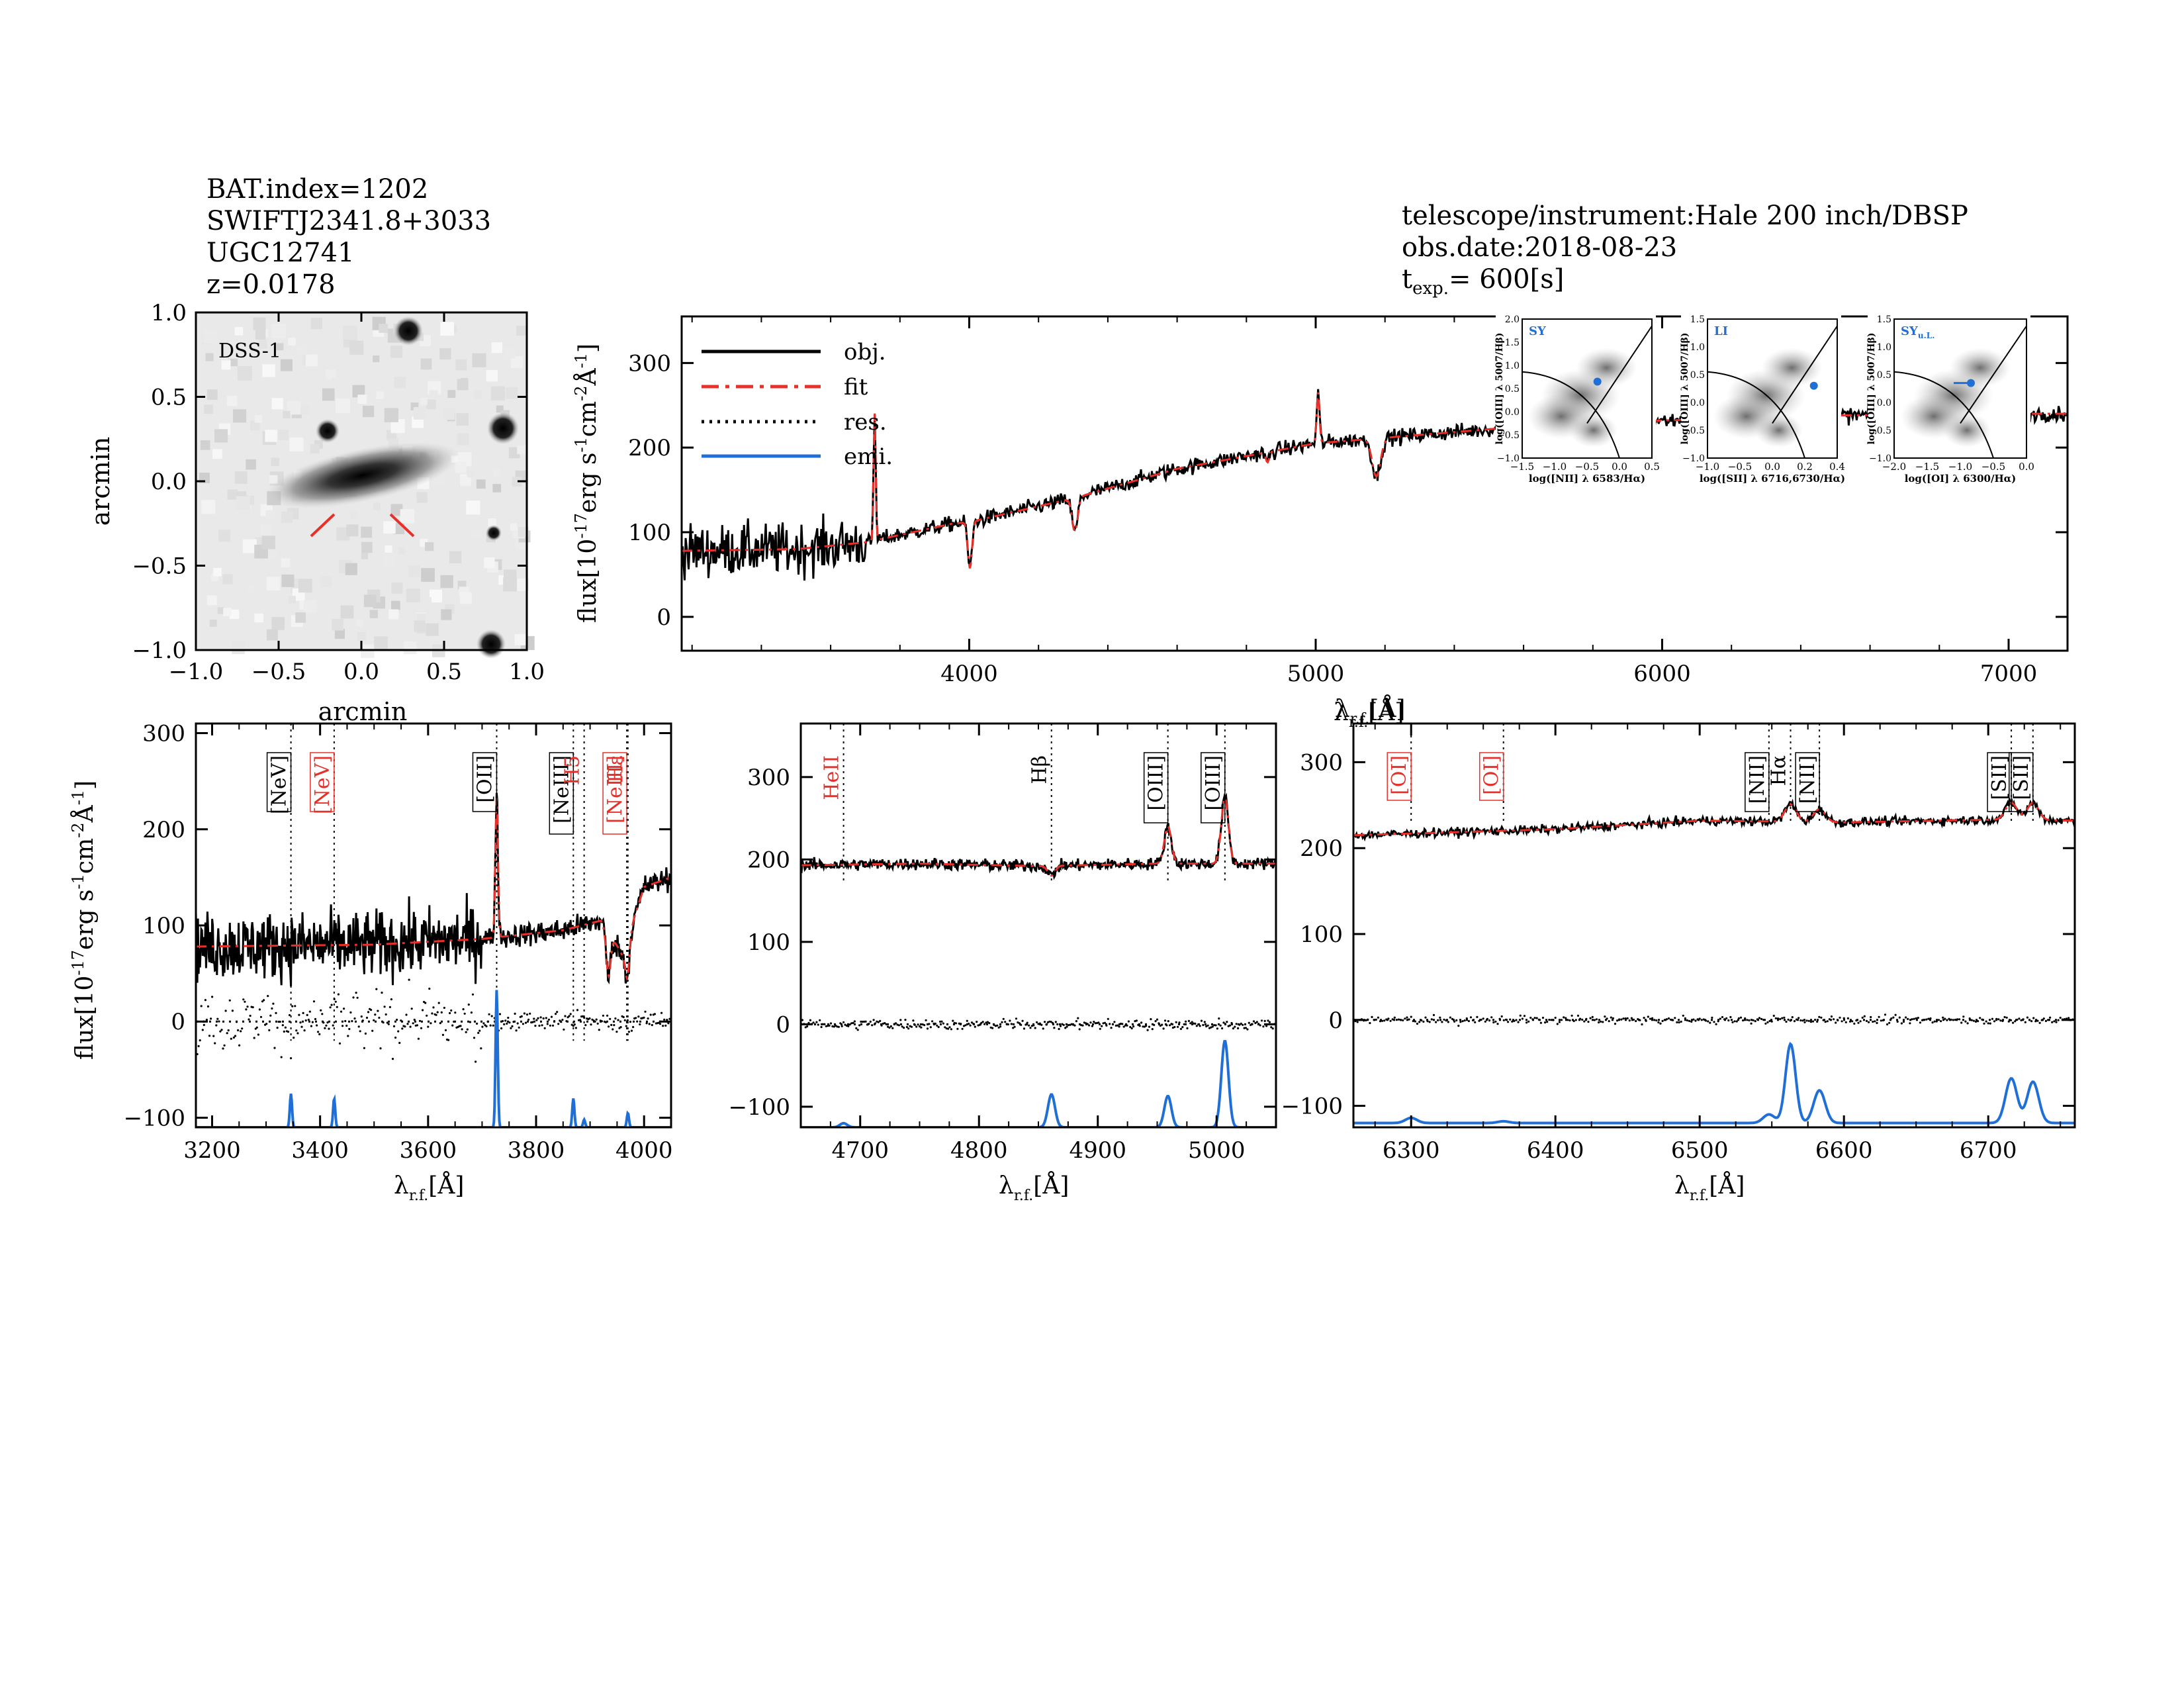 The width and height of the screenshot is (2184, 1688). I want to click on x-tick-label: 4000, so click(644, 1150).